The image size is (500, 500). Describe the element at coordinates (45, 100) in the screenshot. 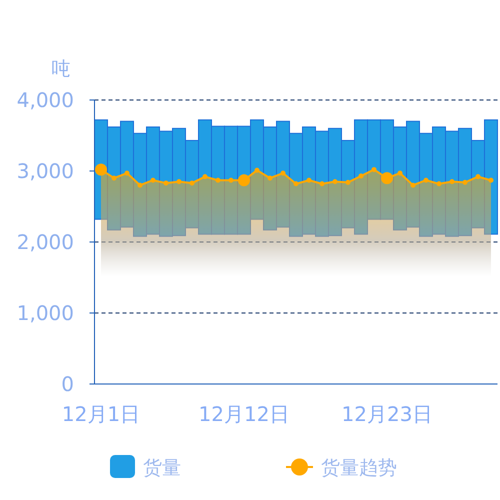

I see `y-tick-label: 4,000` at that location.